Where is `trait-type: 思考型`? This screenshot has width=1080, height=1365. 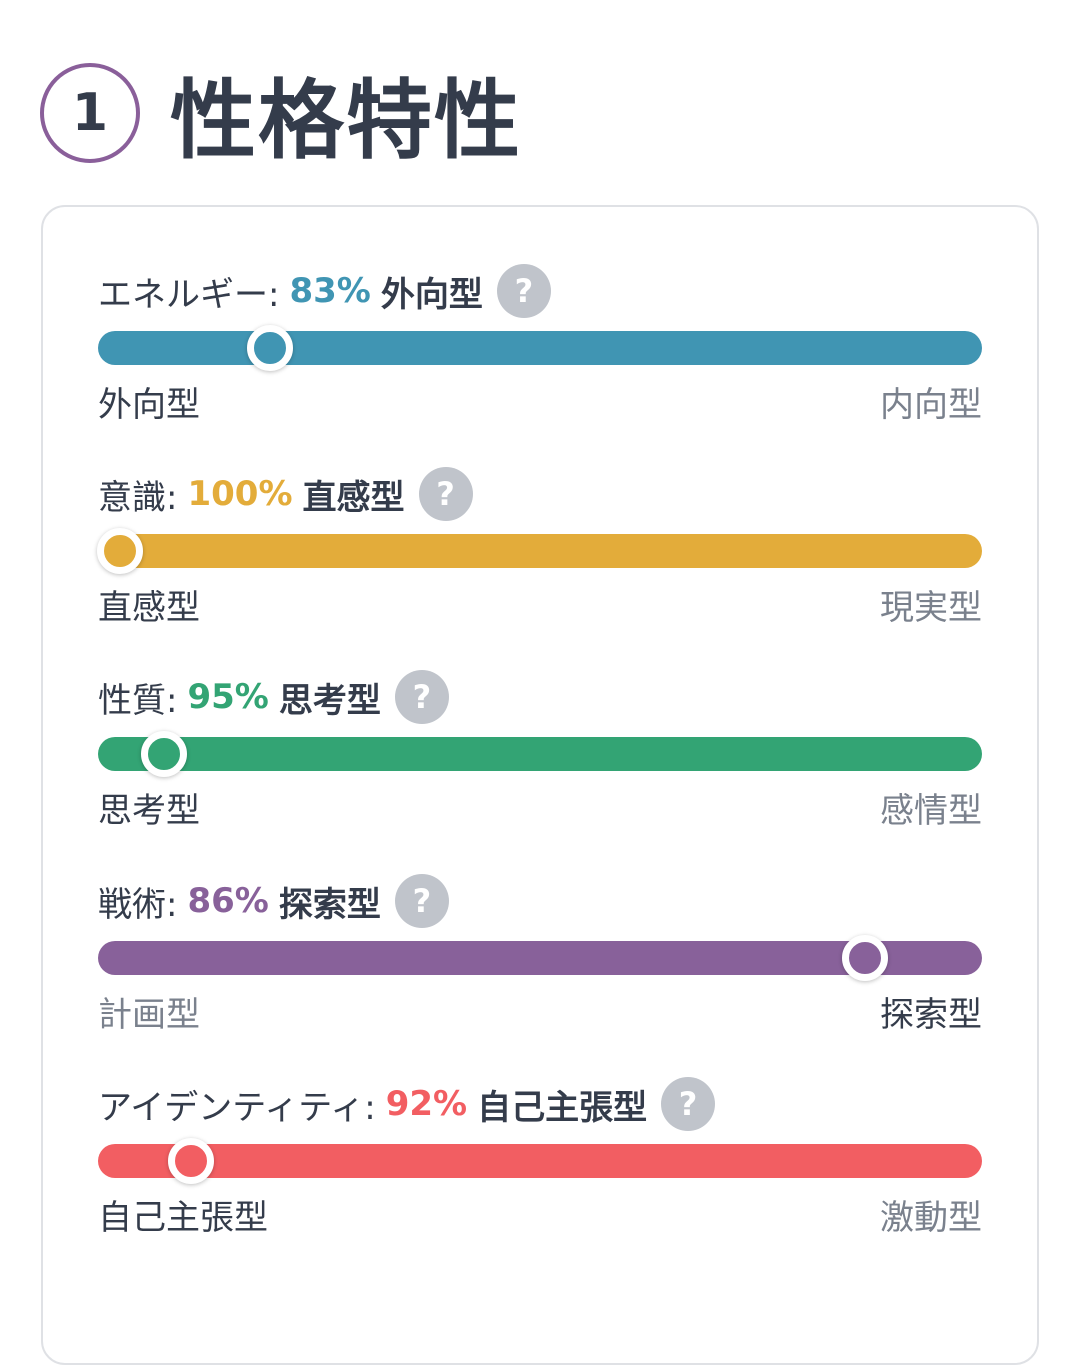 trait-type: 思考型 is located at coordinates (329, 700).